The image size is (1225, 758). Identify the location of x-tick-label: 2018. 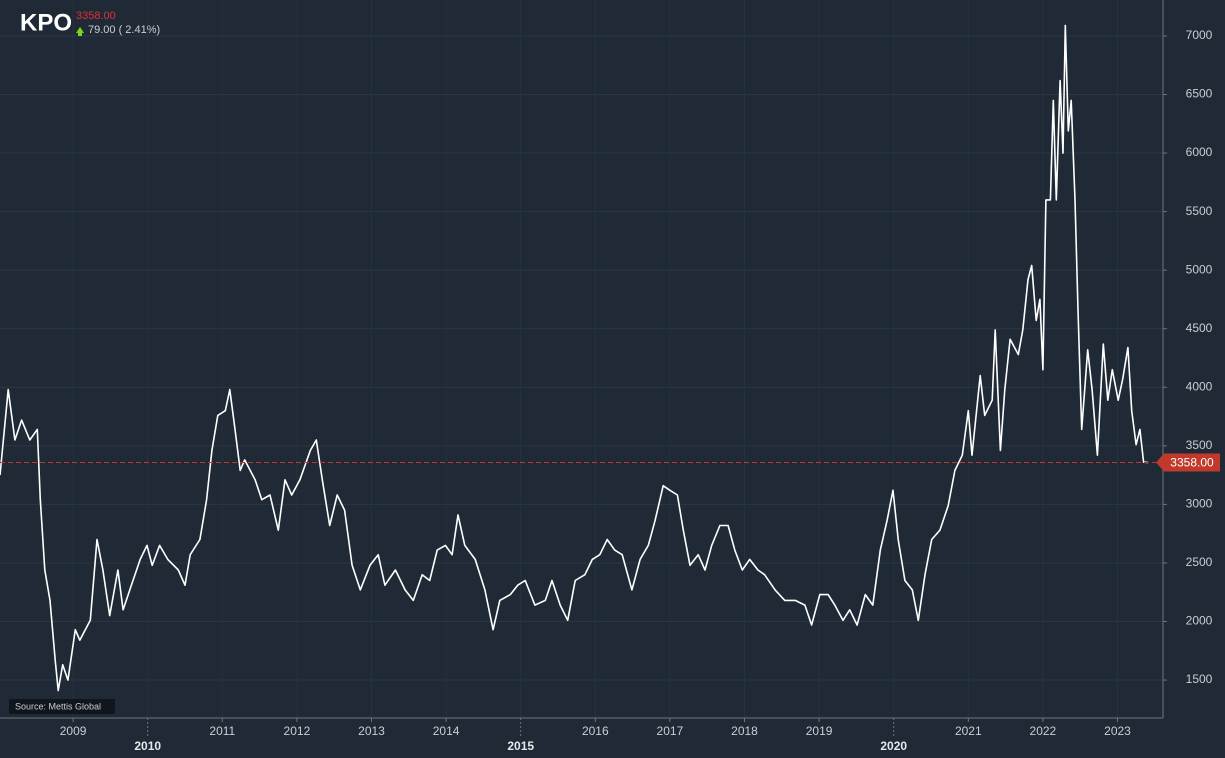
(744, 731).